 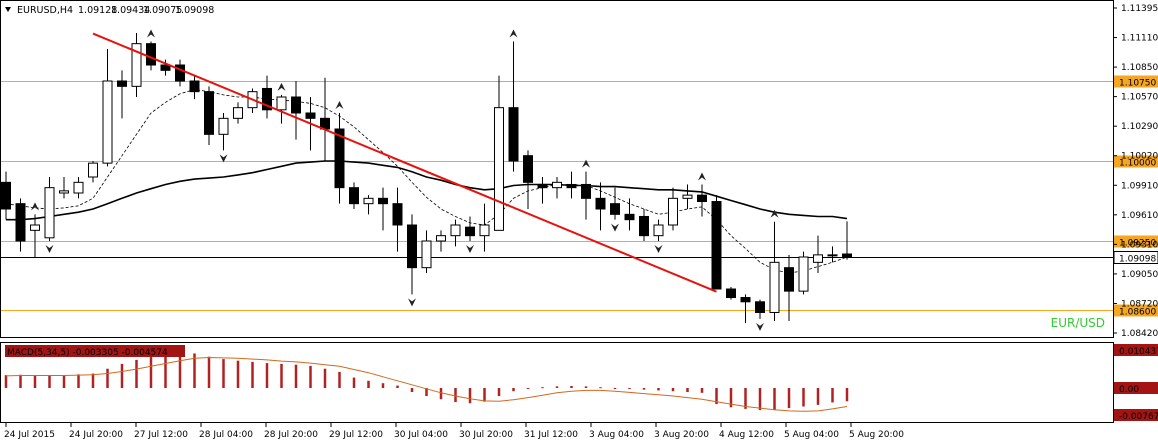 What do you see at coordinates (681, 435) in the screenshot?
I see `x-tick-label: 3 Aug 20:00` at bounding box center [681, 435].